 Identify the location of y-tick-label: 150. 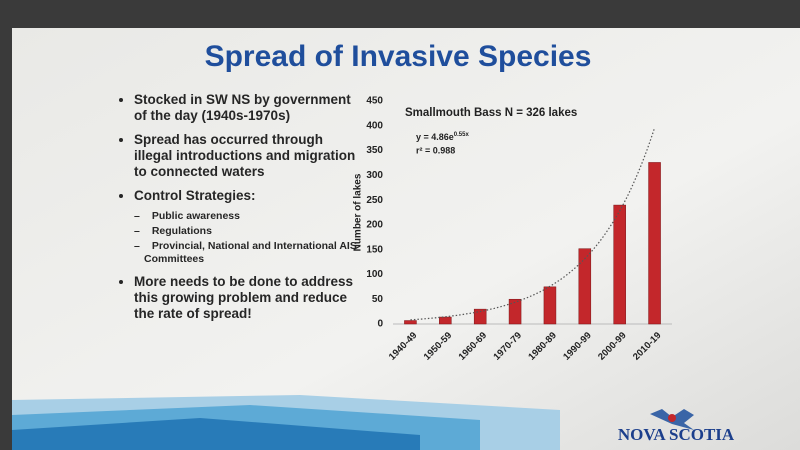
(374, 249).